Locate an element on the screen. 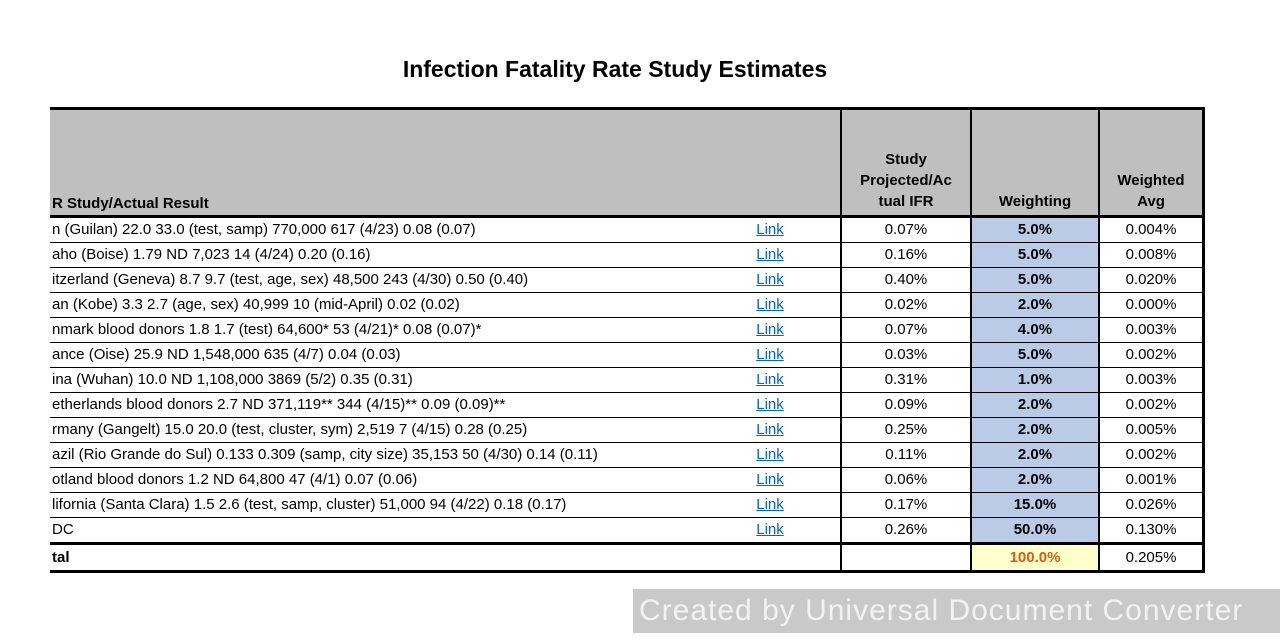 This screenshot has height=640, width=1280. weighted-avg-cell: 0.008% is located at coordinates (1151, 255).